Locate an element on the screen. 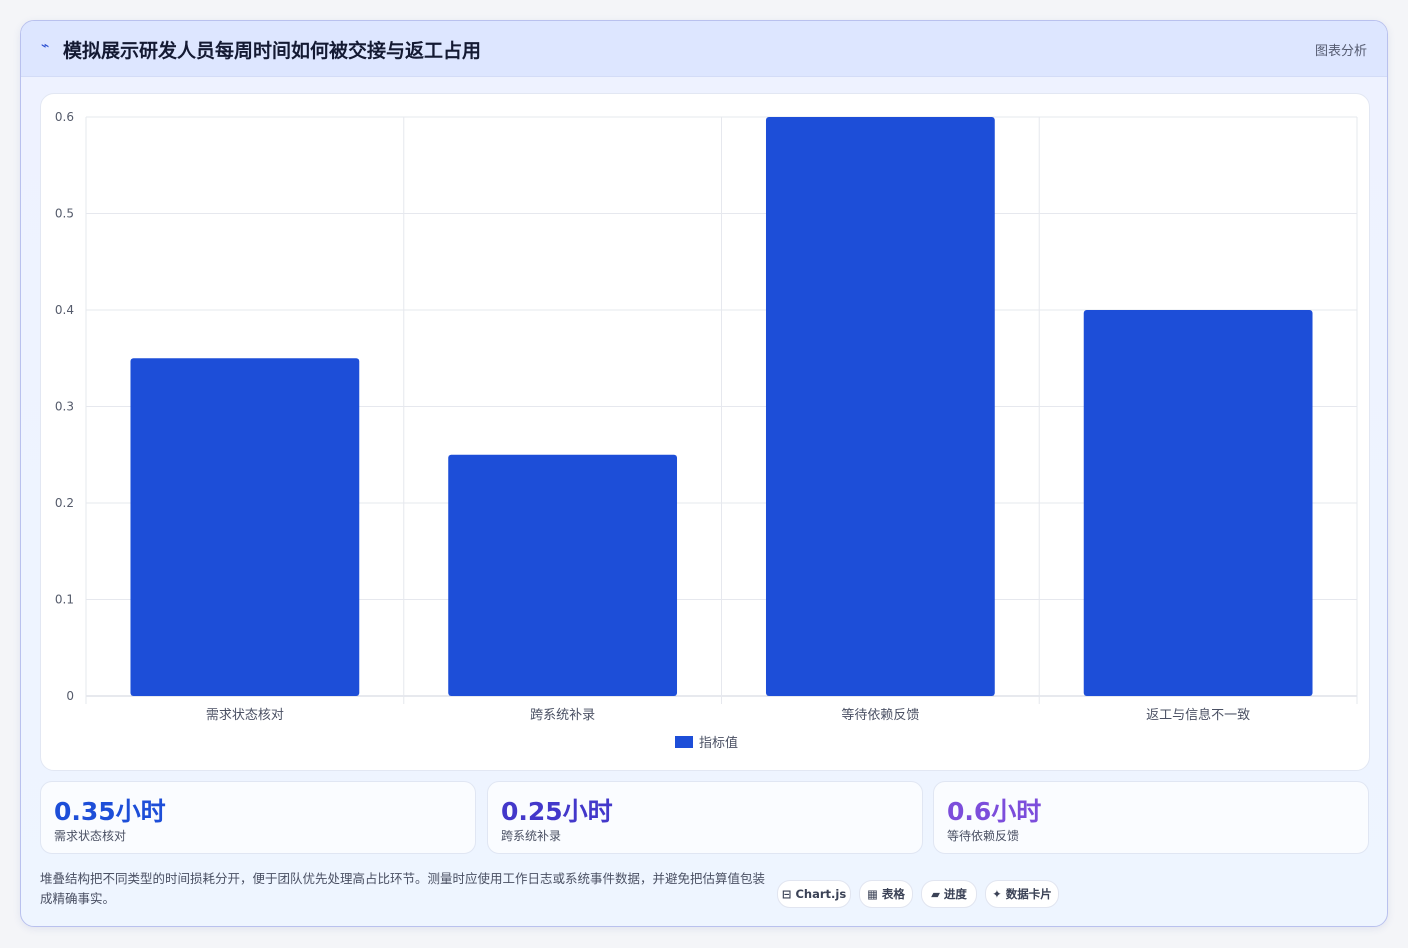 This screenshot has width=1408, height=948. pill-chartjs: ⊟ Chart.js is located at coordinates (814, 894).